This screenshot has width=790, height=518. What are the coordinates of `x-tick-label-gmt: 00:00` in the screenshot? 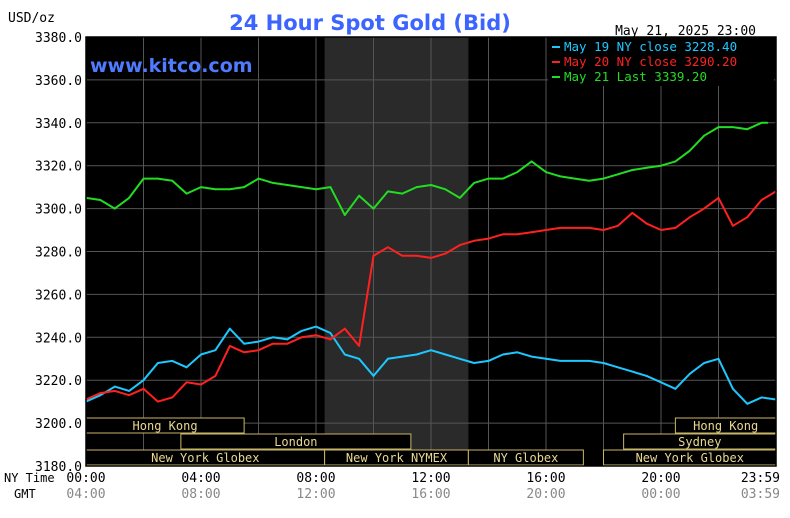 It's located at (660, 494).